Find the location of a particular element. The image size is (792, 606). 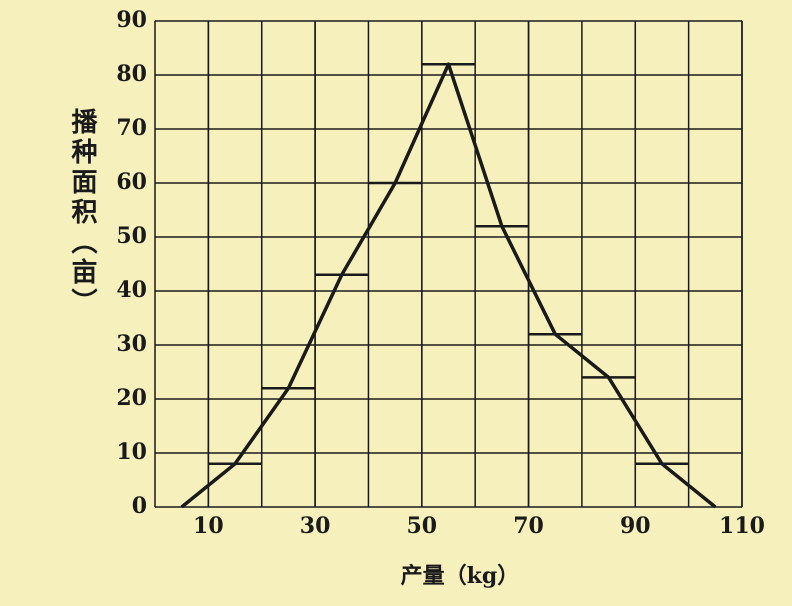

x-tick-label: 50 is located at coordinates (422, 526).